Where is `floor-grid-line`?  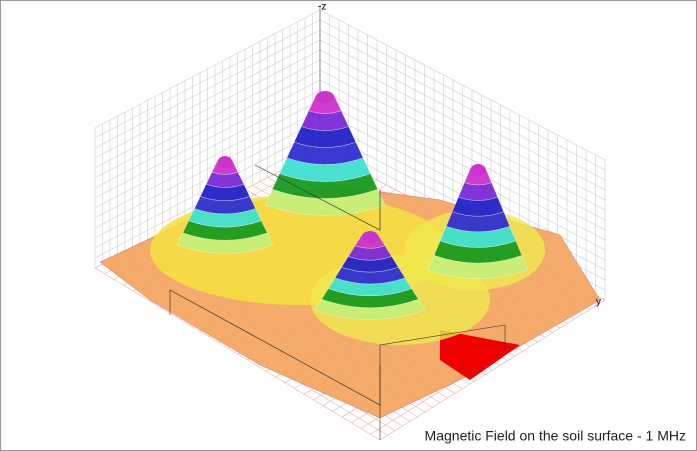
floor-grid-line is located at coordinates (492, 370).